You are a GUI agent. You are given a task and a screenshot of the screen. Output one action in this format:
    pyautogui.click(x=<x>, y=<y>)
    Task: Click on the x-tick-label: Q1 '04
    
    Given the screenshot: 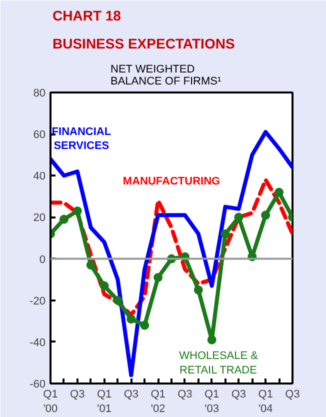 What is the action you would take?
    pyautogui.click(x=265, y=401)
    